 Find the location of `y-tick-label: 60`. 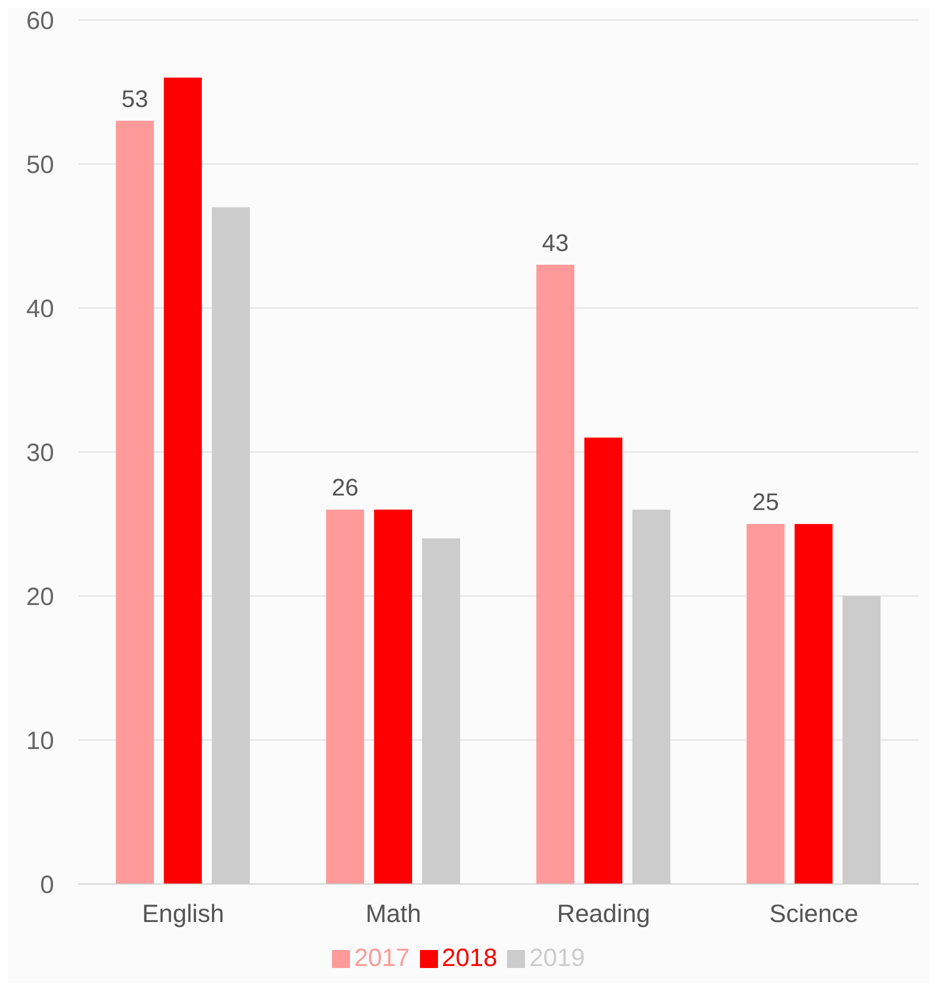

y-tick-label: 60 is located at coordinates (40, 20).